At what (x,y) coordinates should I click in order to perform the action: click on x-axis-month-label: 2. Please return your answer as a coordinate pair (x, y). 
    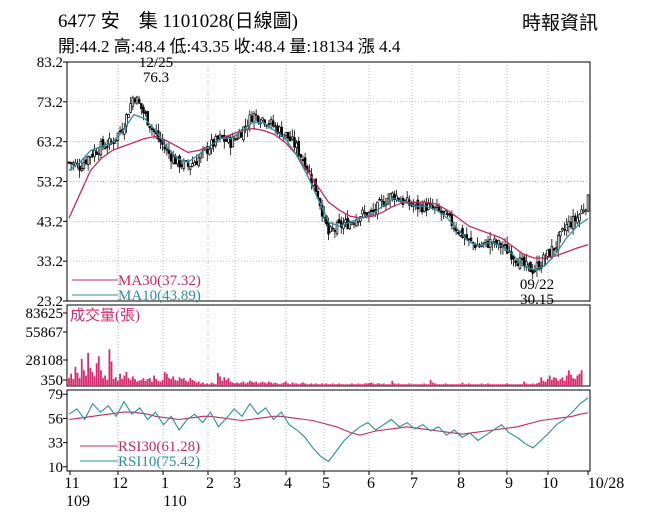
    Looking at the image, I should click on (210, 483).